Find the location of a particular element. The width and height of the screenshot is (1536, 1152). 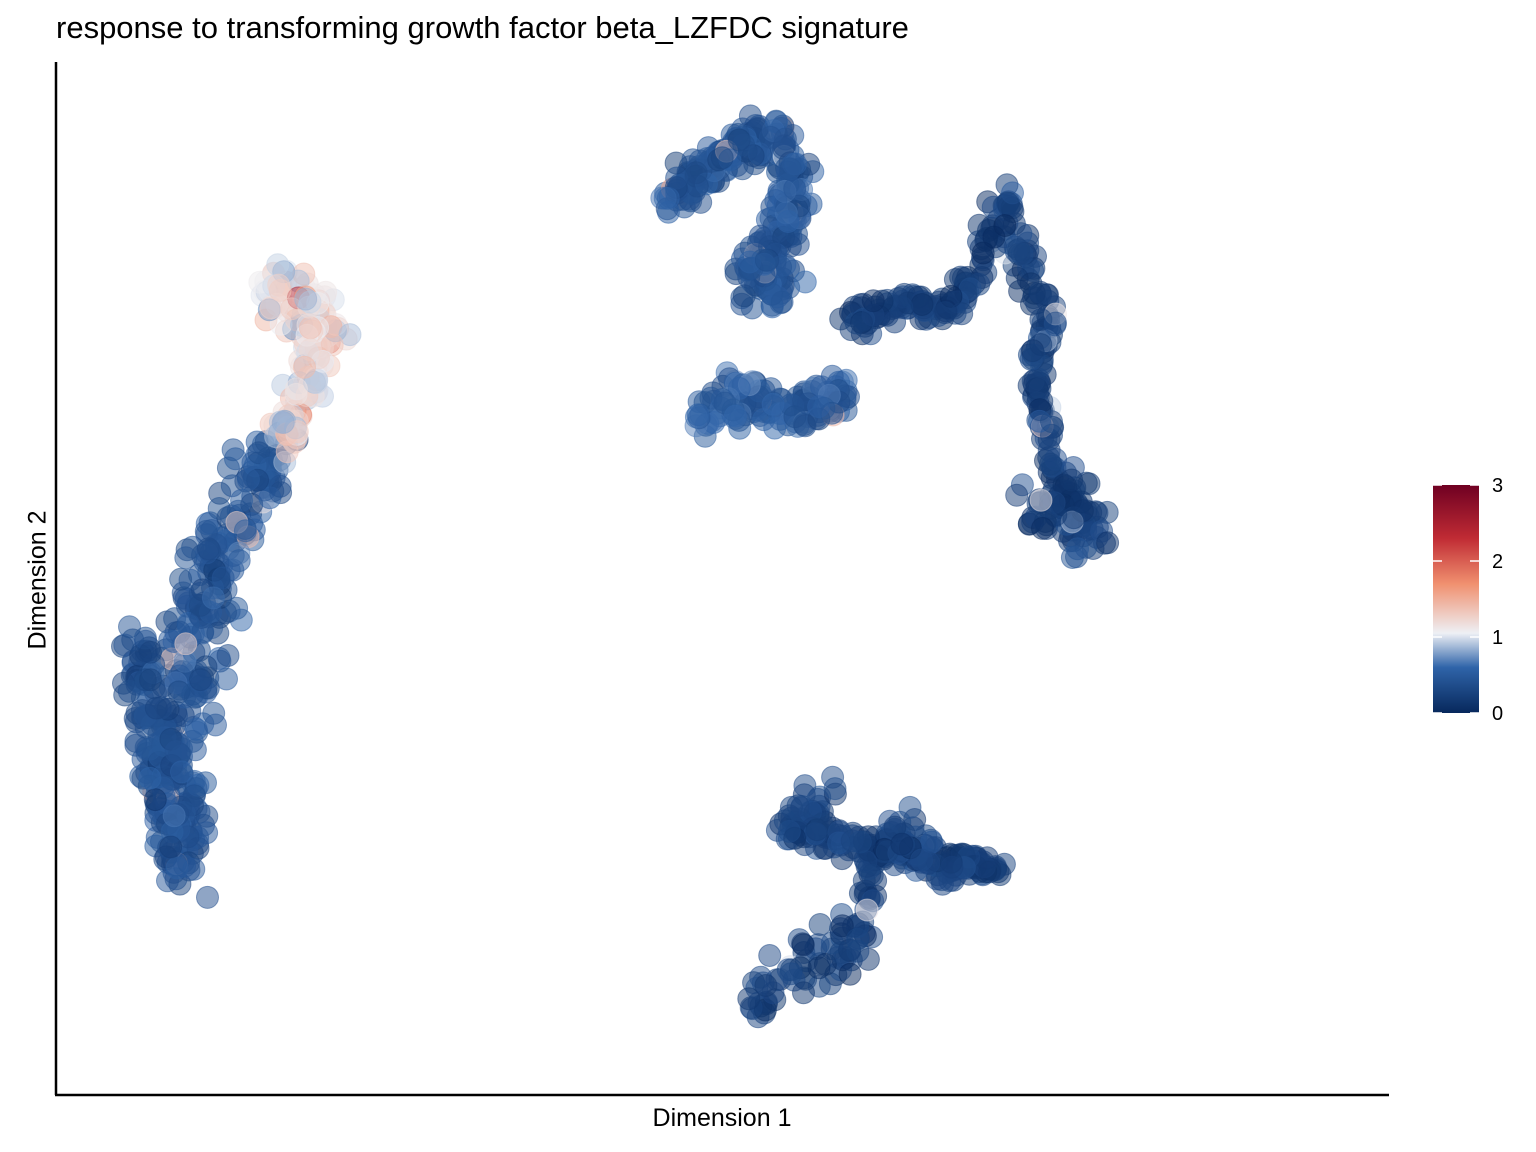

colorbar-gradient is located at coordinates (1456, 599).